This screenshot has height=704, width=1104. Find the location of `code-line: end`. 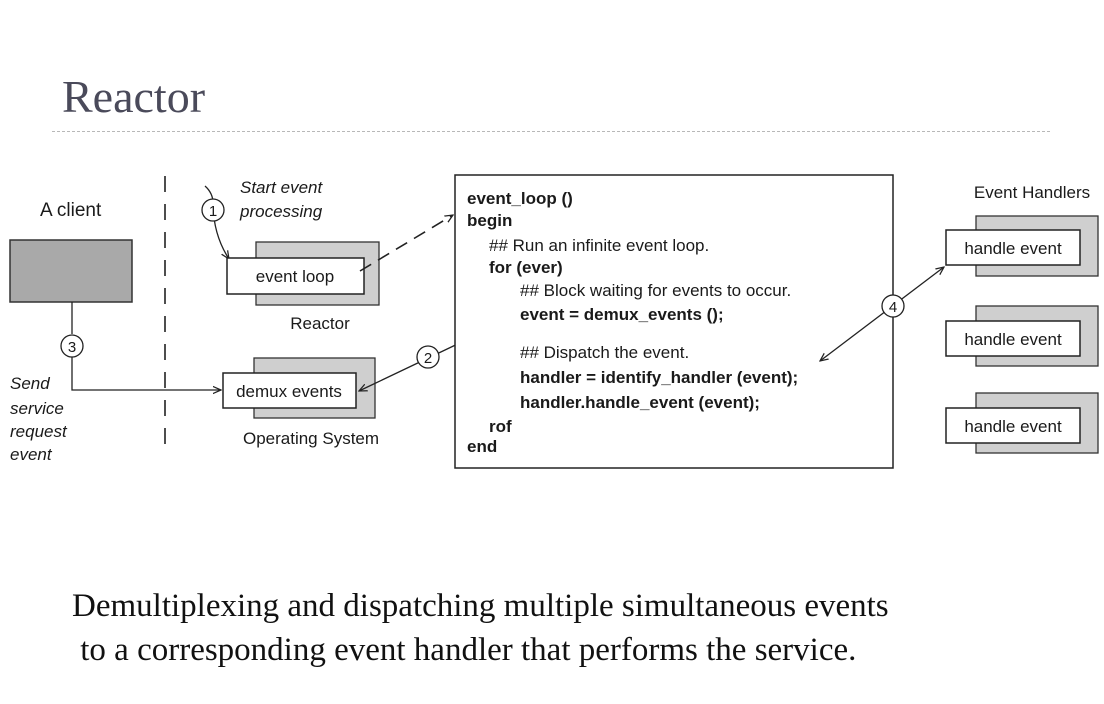

code-line: end is located at coordinates (482, 446).